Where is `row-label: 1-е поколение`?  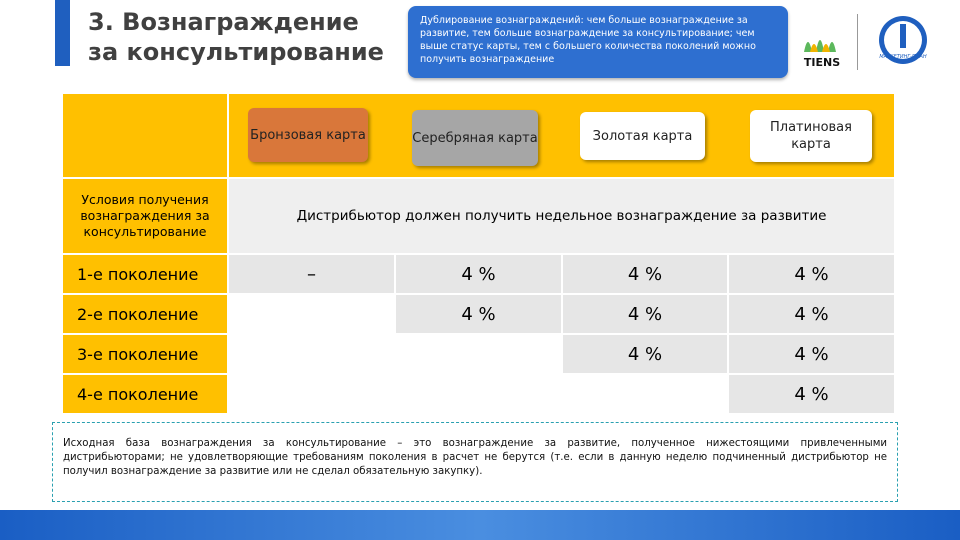 row-label: 1-е поколение is located at coordinates (145, 274).